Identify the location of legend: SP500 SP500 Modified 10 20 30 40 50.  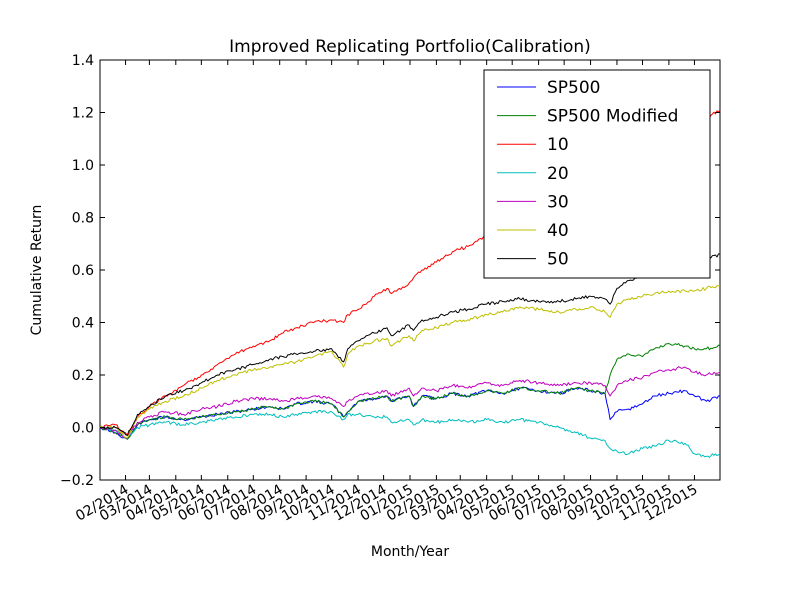
(597, 174).